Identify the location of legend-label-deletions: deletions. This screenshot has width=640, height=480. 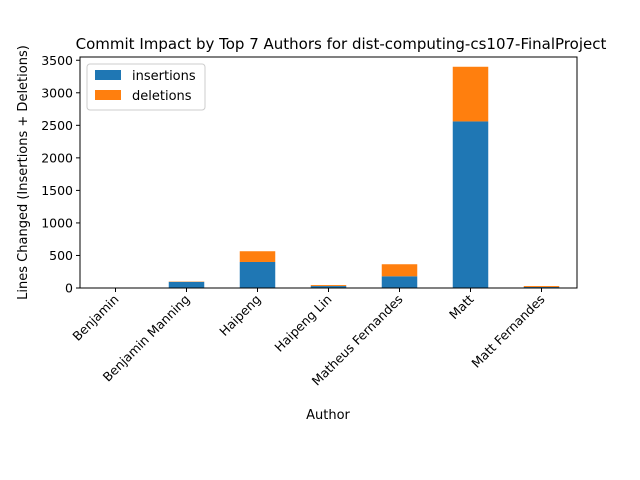
(162, 96).